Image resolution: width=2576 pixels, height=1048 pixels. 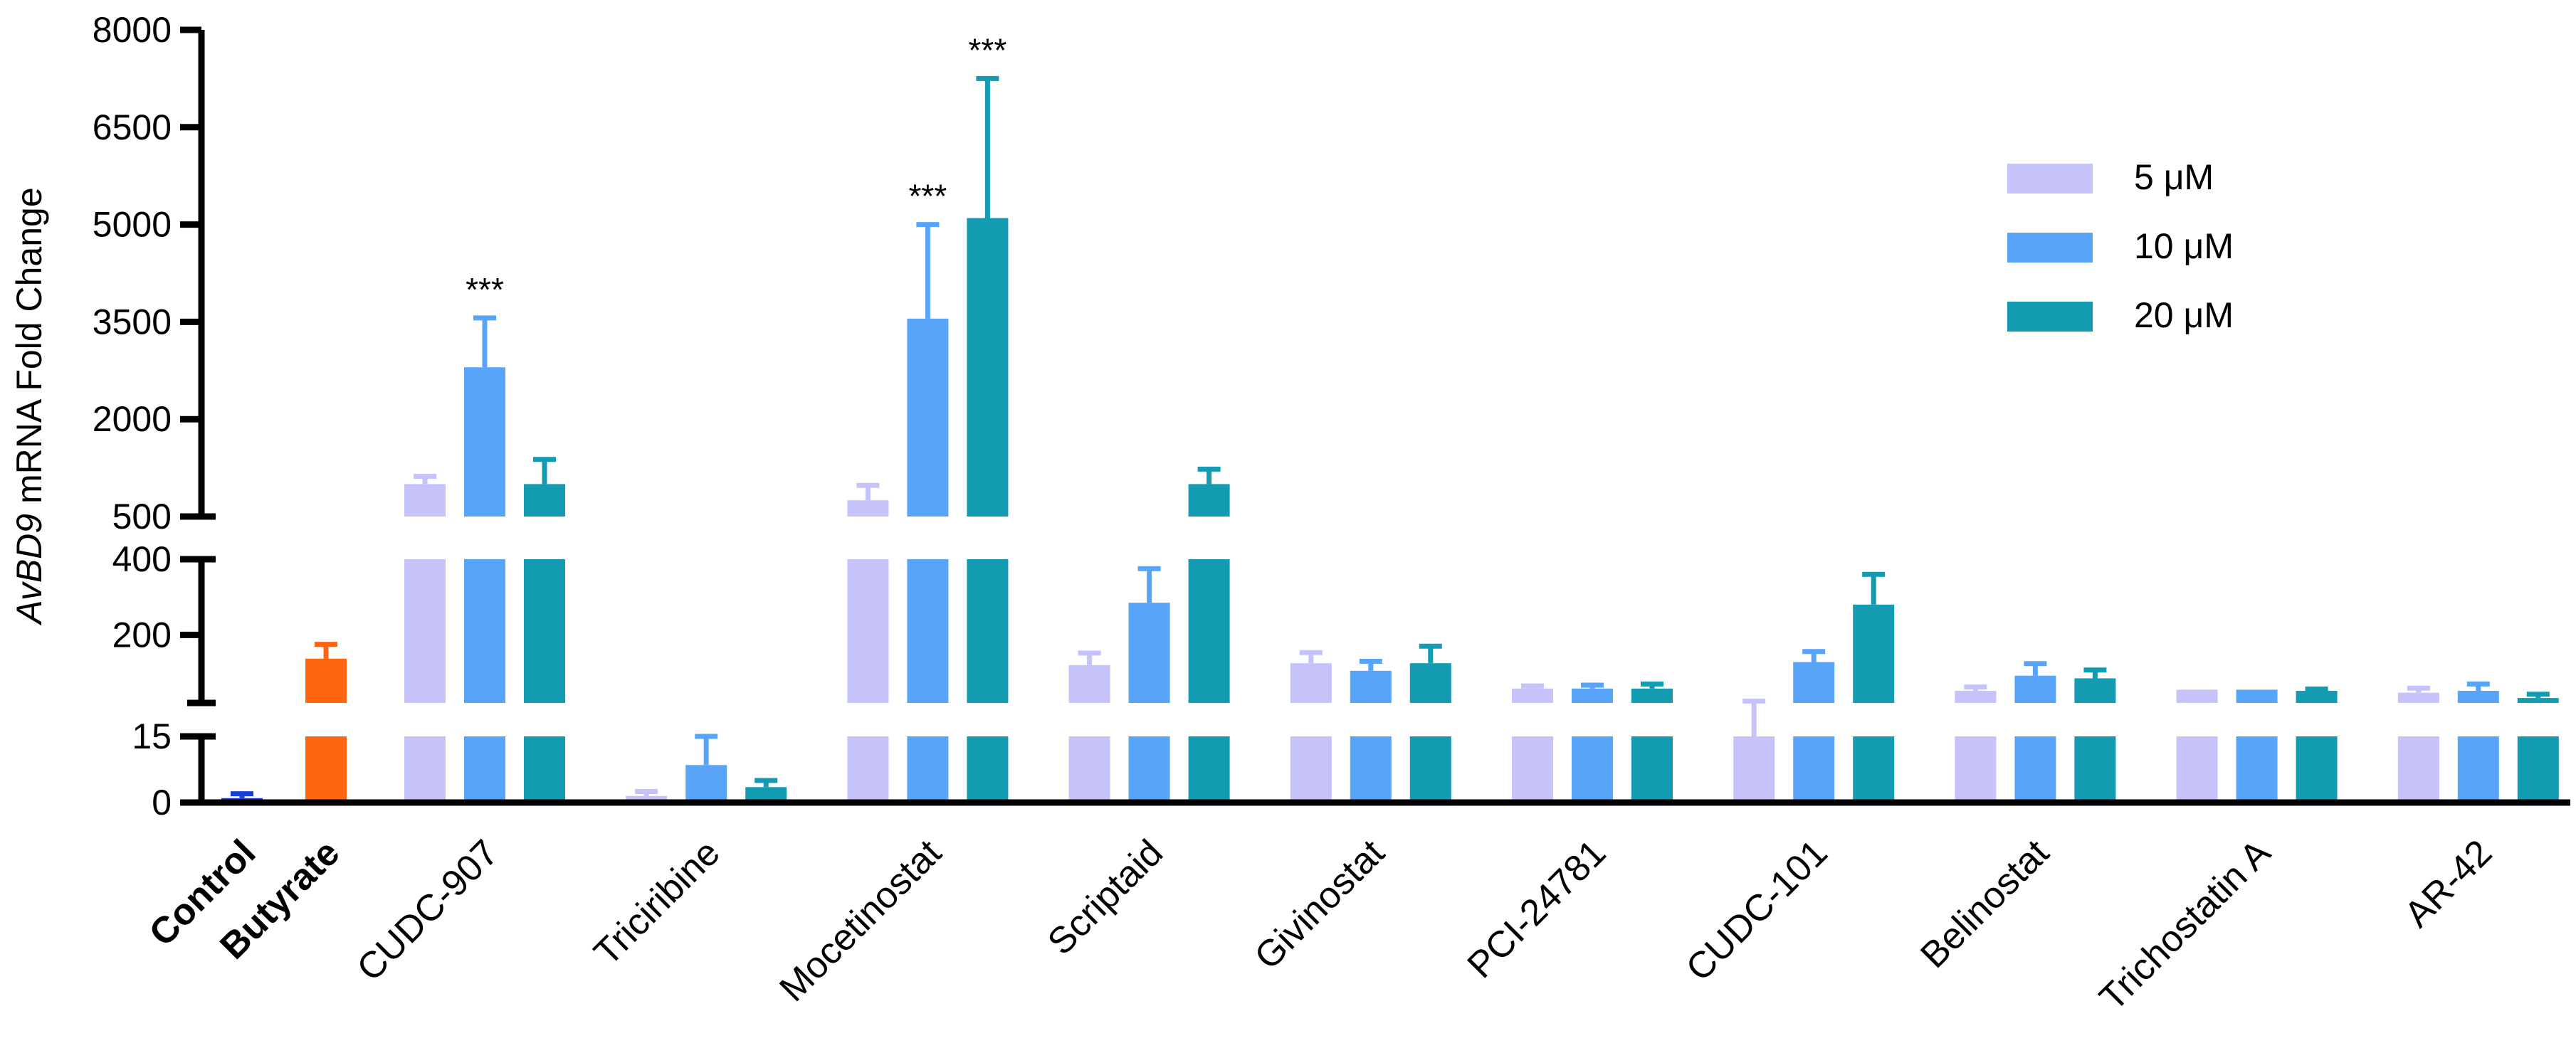 What do you see at coordinates (2050, 179) in the screenshot?
I see `legend-swatch-5-m` at bounding box center [2050, 179].